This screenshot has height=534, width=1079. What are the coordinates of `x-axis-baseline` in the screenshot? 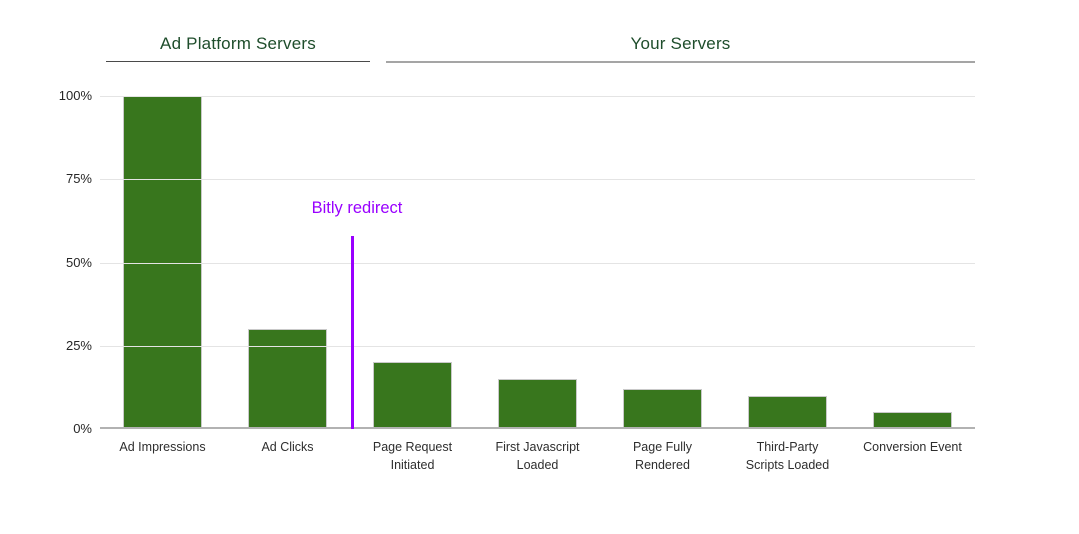 It's located at (537, 428).